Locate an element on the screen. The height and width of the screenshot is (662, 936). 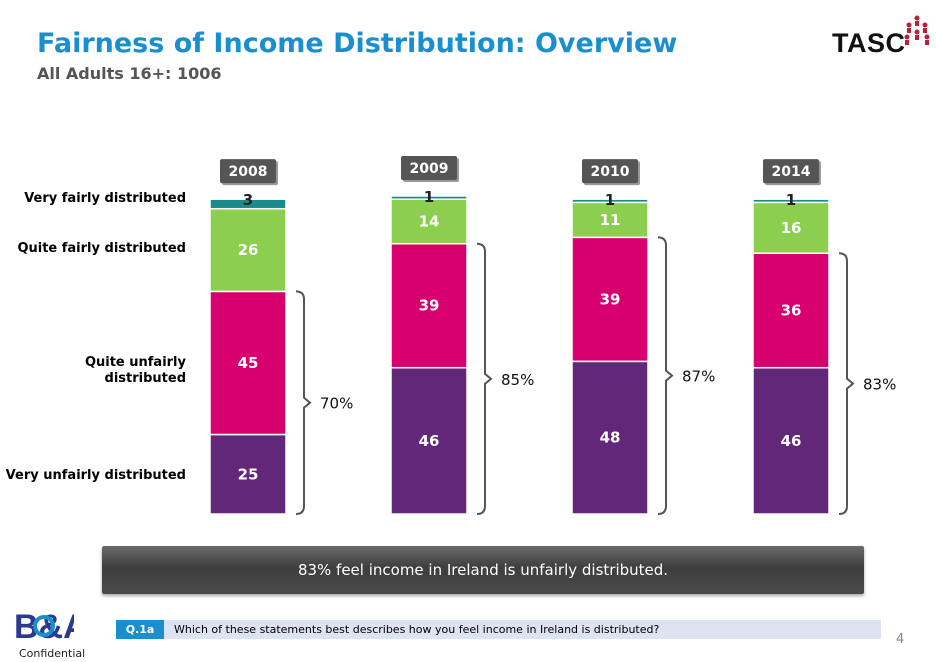
question-id: Q.1a is located at coordinates (140, 629).